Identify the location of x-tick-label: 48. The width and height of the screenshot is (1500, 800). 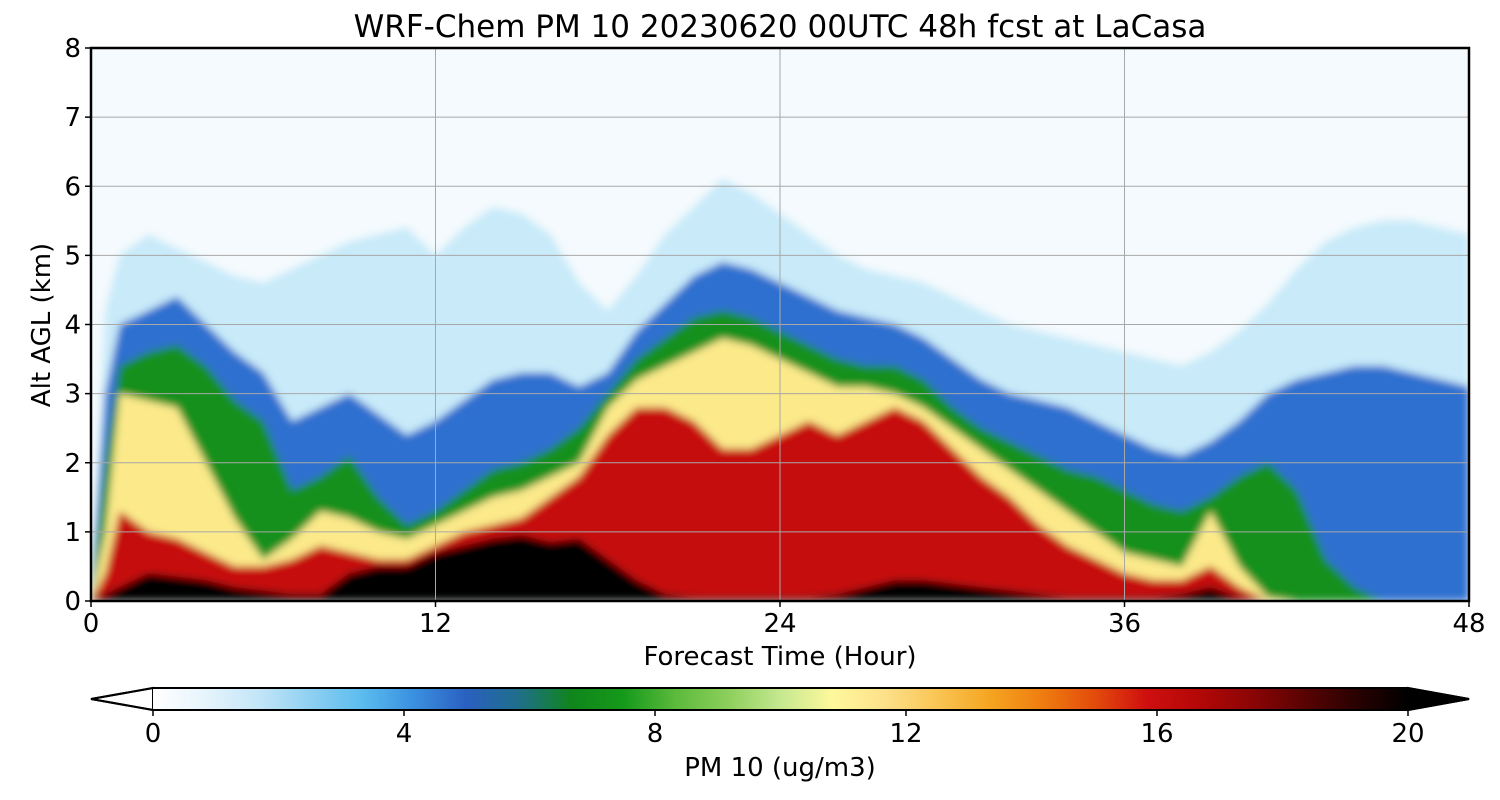
(1468, 624).